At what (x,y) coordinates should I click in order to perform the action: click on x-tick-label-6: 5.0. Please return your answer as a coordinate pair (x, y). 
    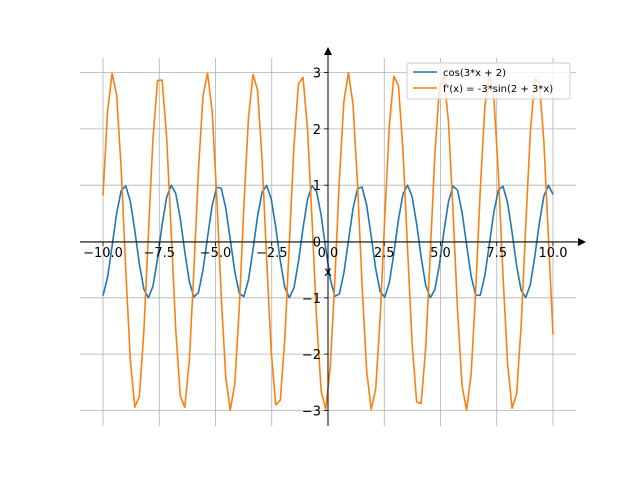
    Looking at the image, I should click on (440, 253).